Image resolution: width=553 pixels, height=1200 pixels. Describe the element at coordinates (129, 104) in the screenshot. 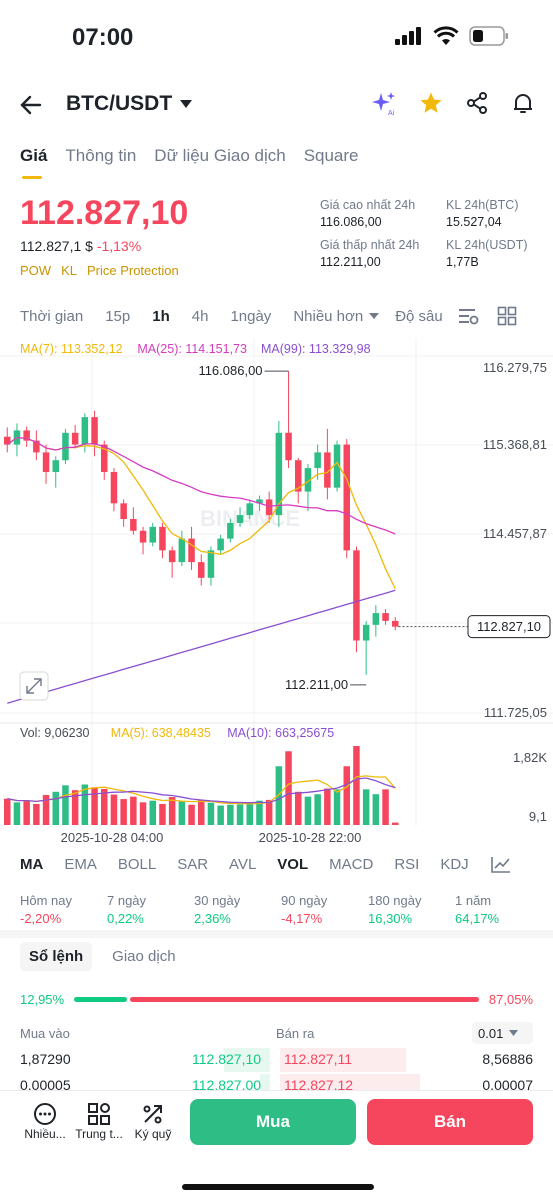

I see `pair-selector: BTC/USDT` at that location.